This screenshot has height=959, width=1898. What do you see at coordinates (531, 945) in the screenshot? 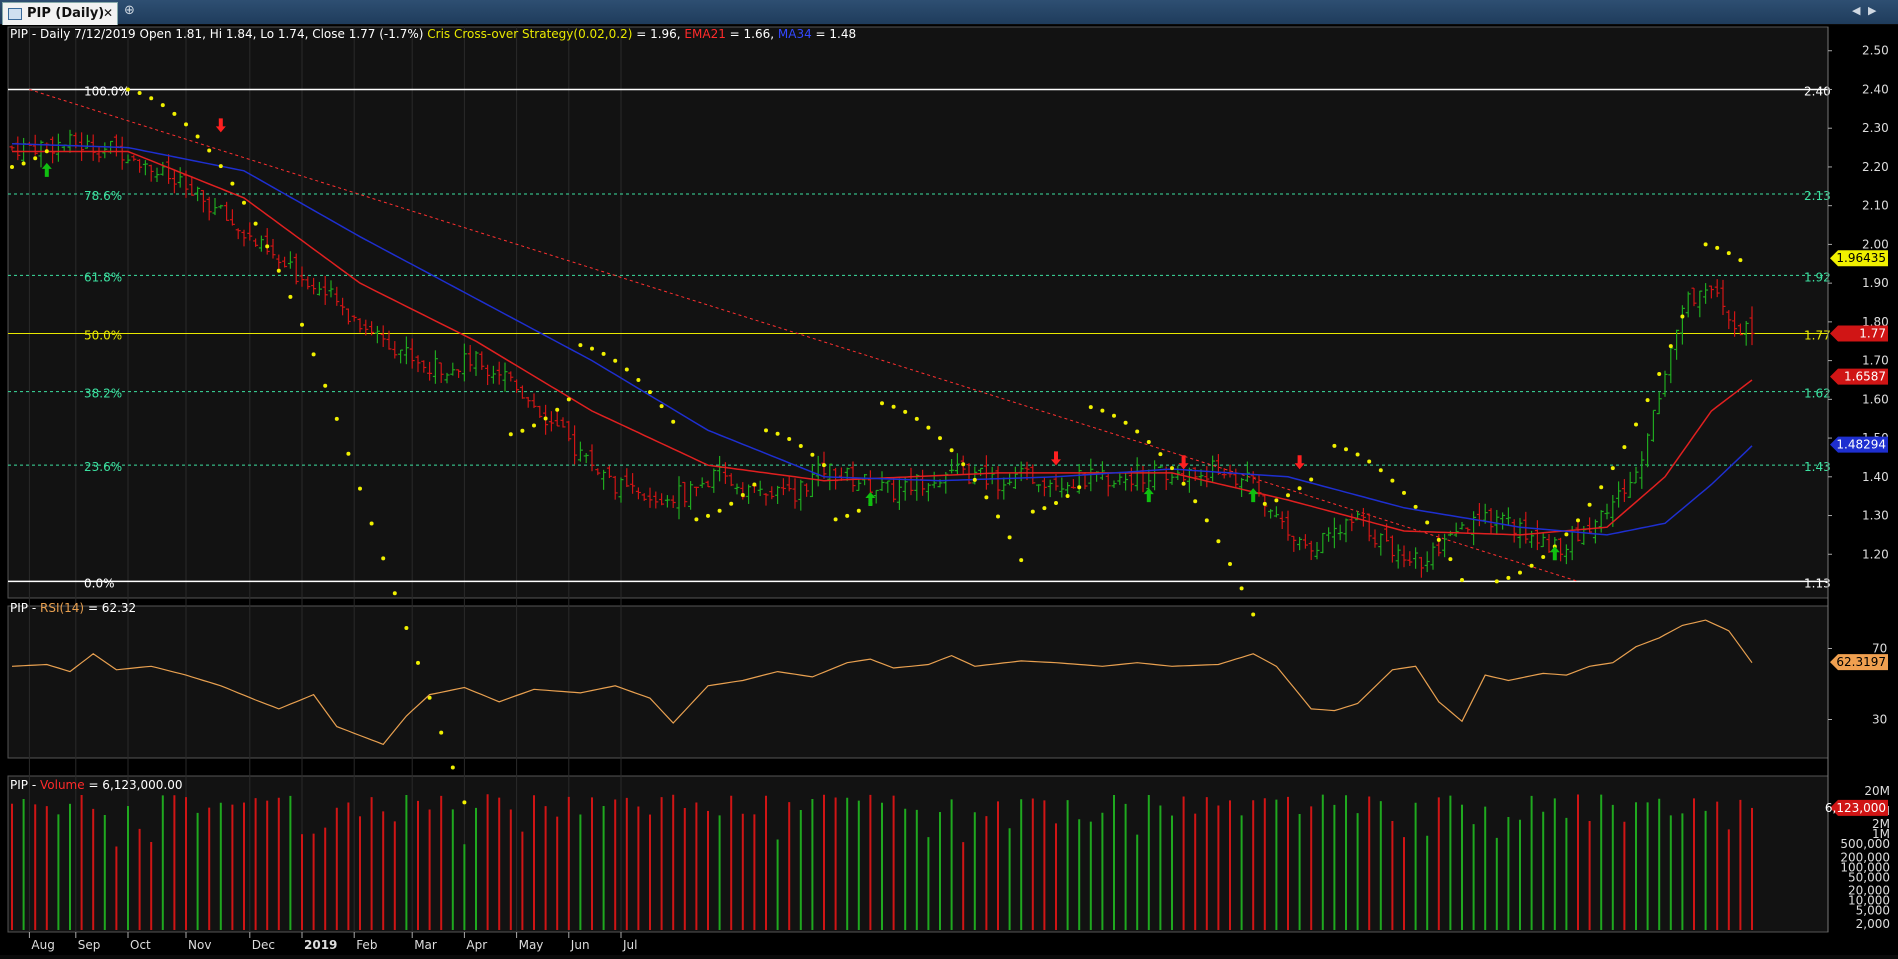
I see `x-tick-label: May` at bounding box center [531, 945].